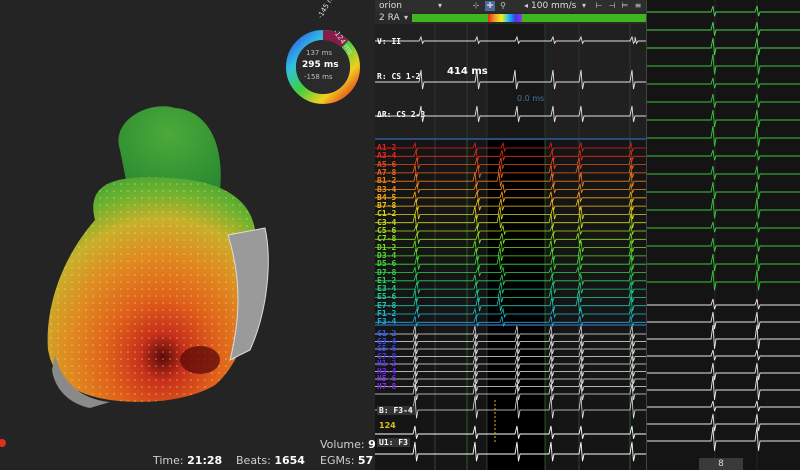  I want to click on beats-stat: Beats: 1654, so click(270, 460).